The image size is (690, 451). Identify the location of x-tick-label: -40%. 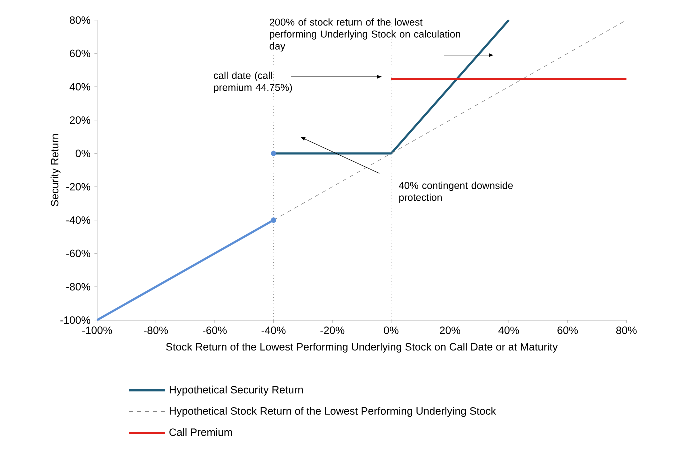
(274, 330).